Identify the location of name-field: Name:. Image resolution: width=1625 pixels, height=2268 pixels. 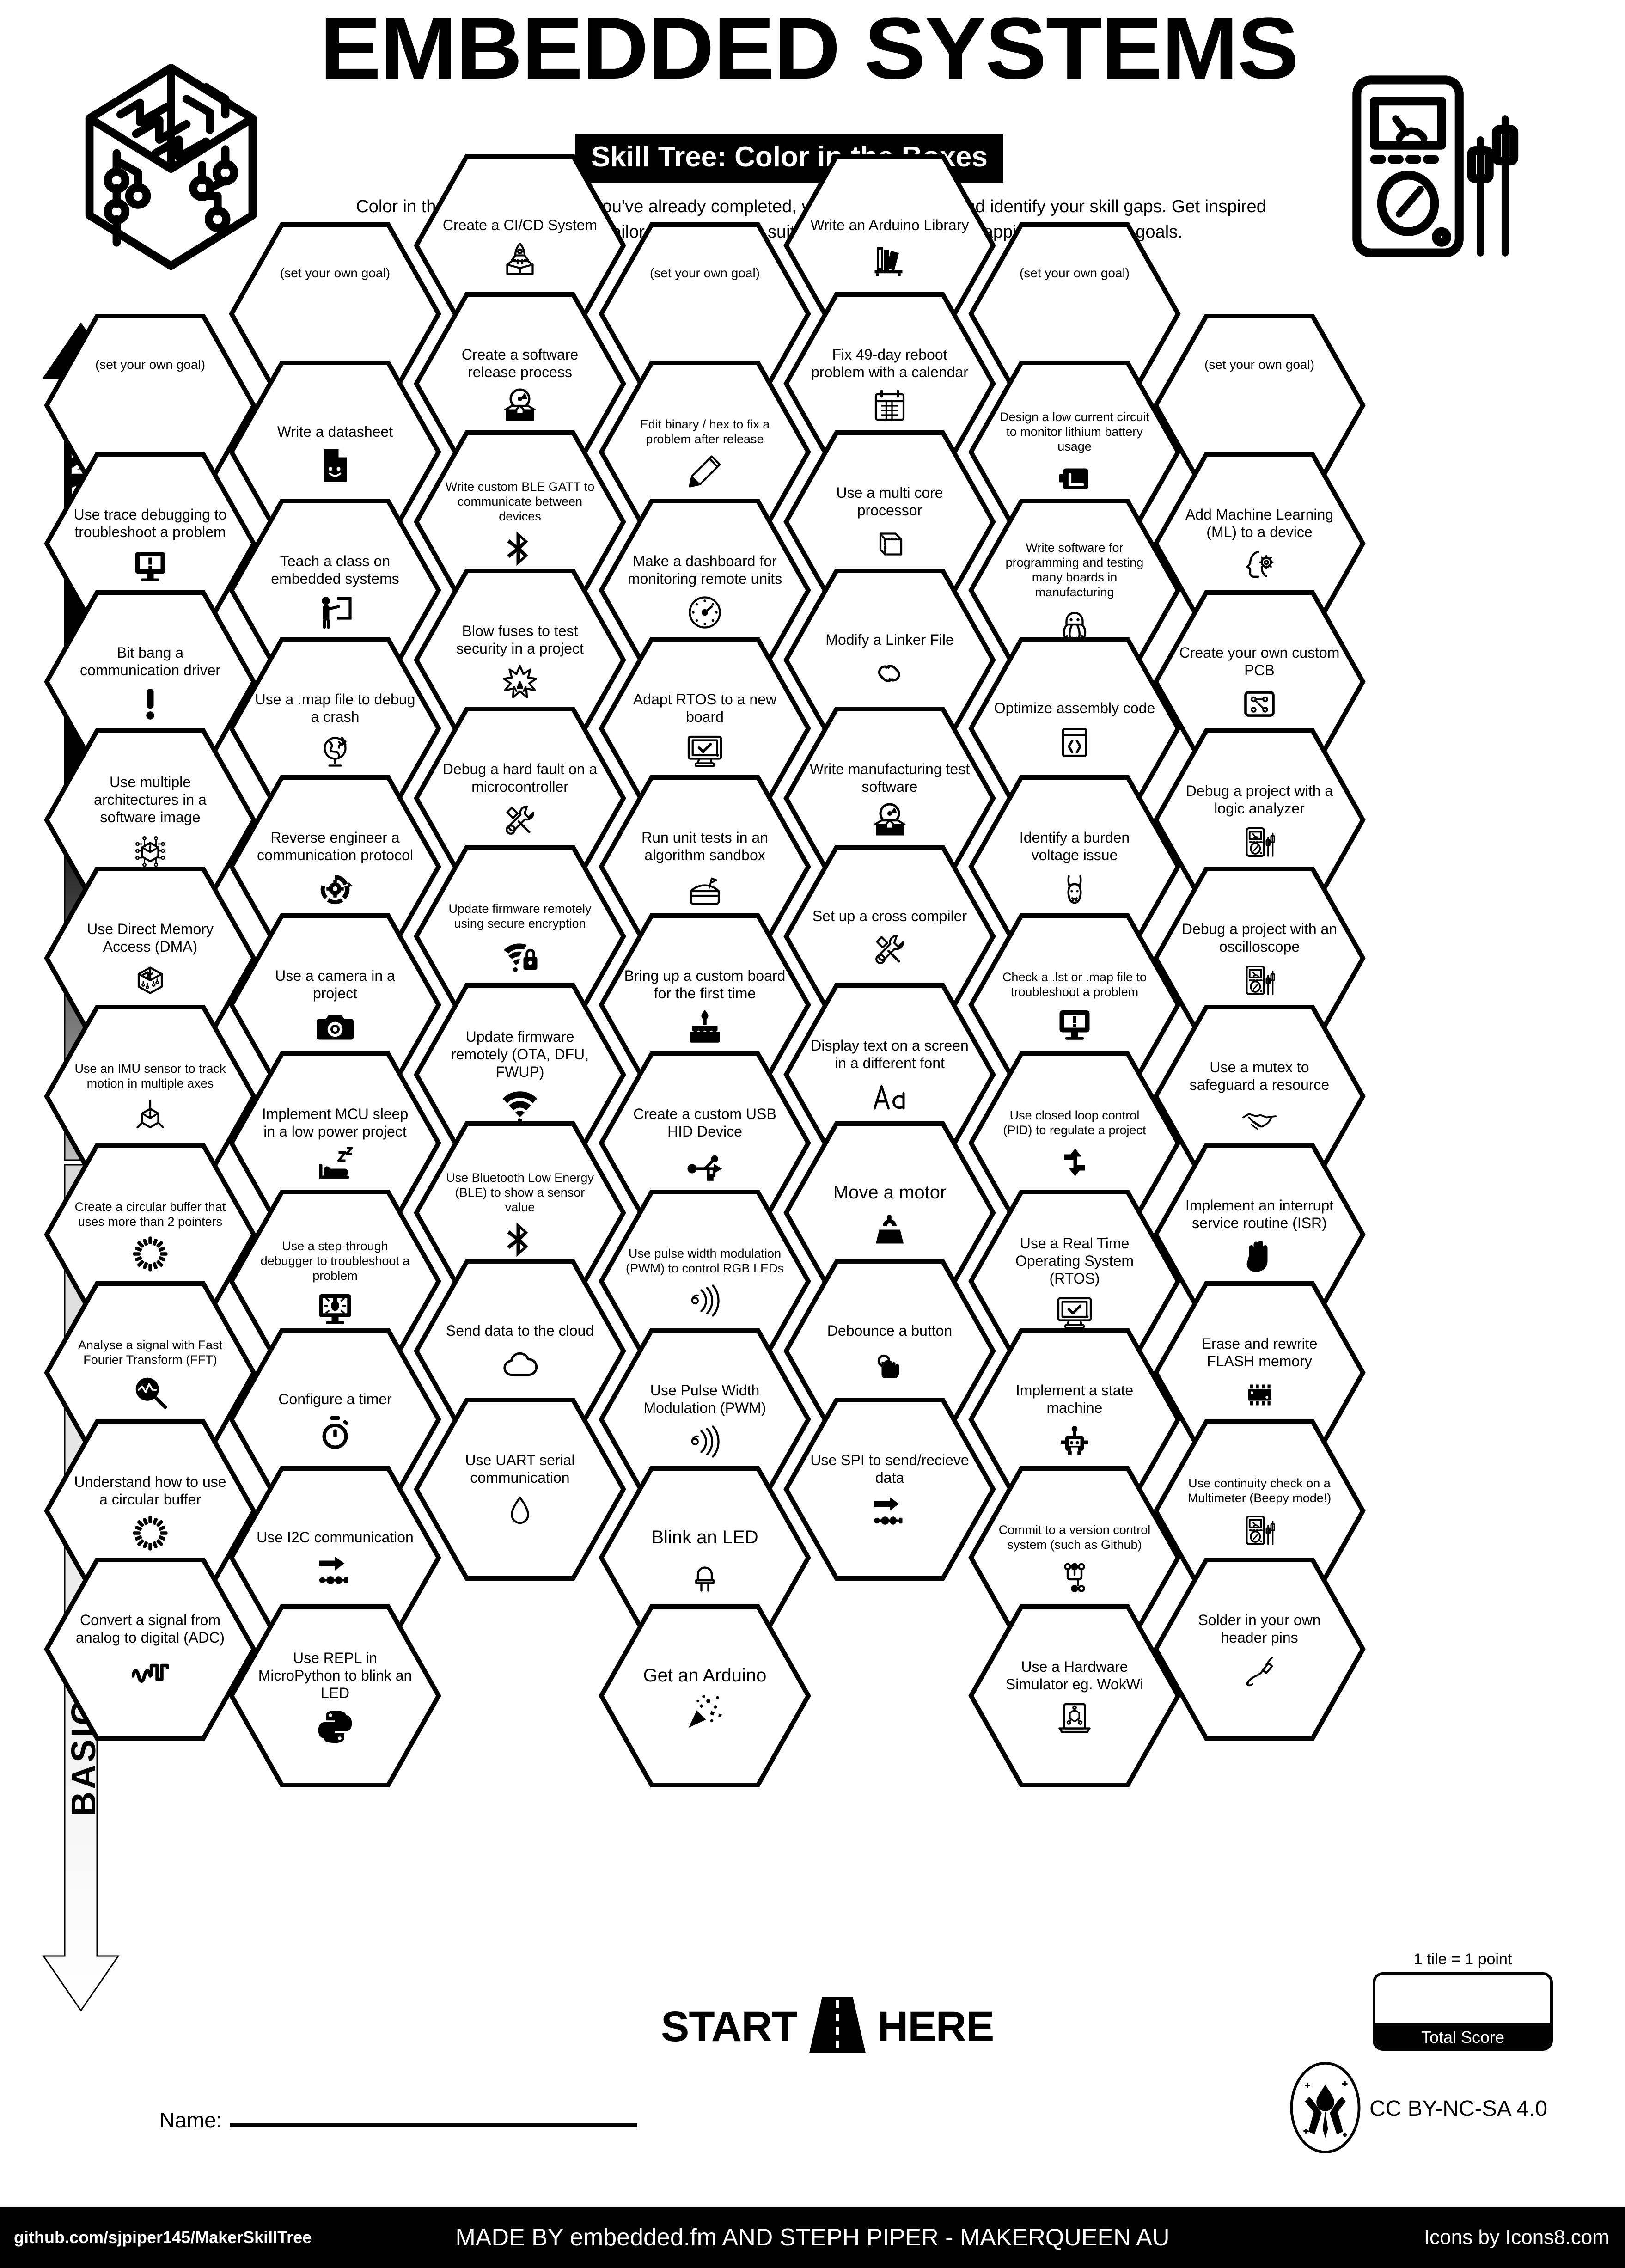
(398, 2120).